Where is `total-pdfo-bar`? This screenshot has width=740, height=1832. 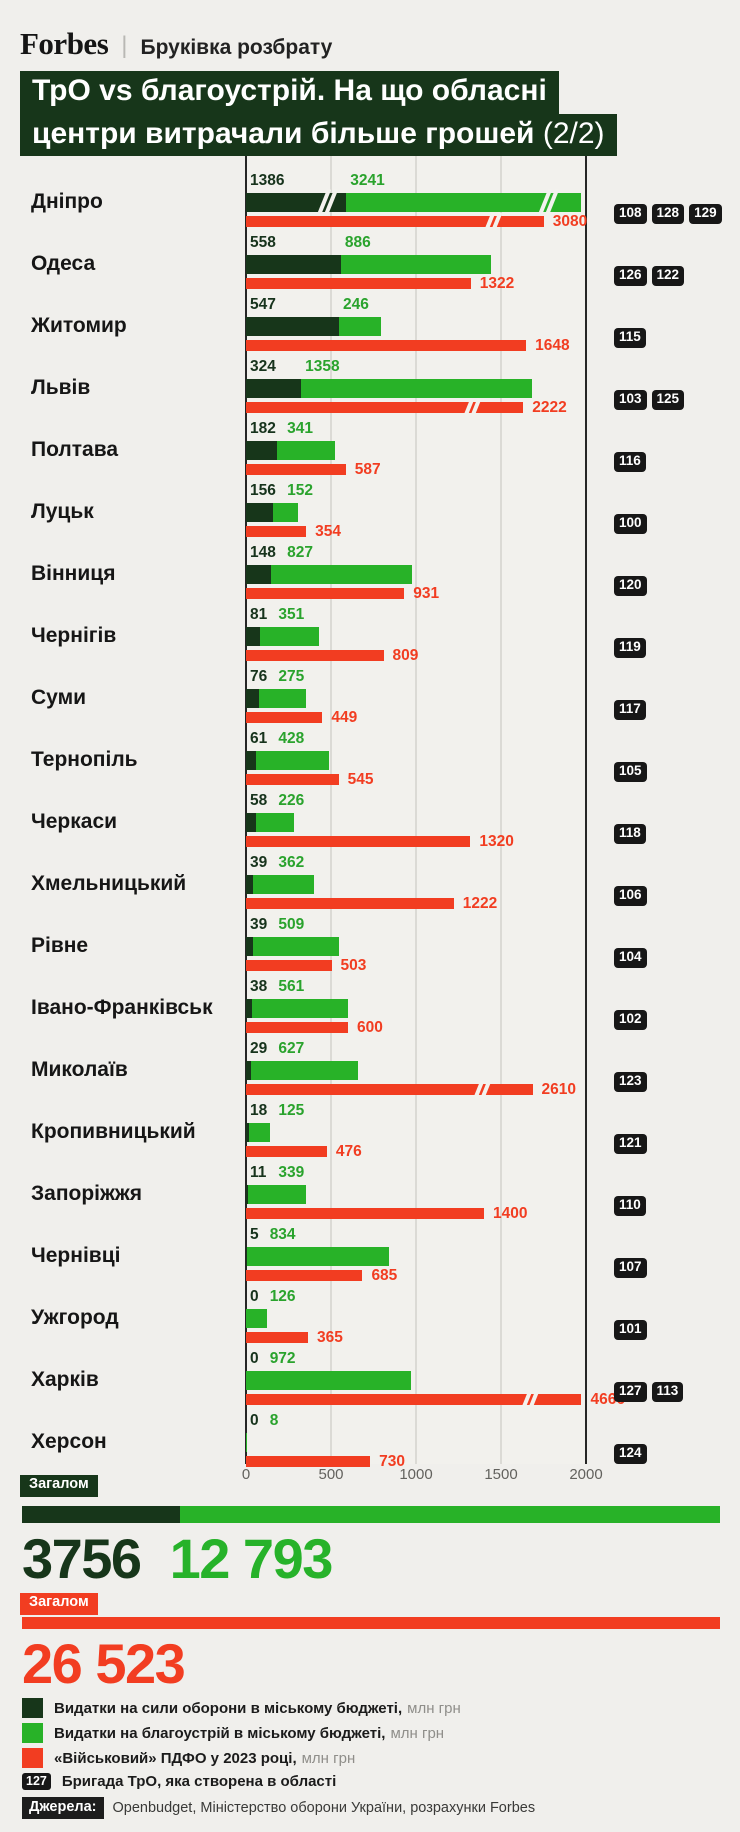 total-pdfo-bar is located at coordinates (371, 1623).